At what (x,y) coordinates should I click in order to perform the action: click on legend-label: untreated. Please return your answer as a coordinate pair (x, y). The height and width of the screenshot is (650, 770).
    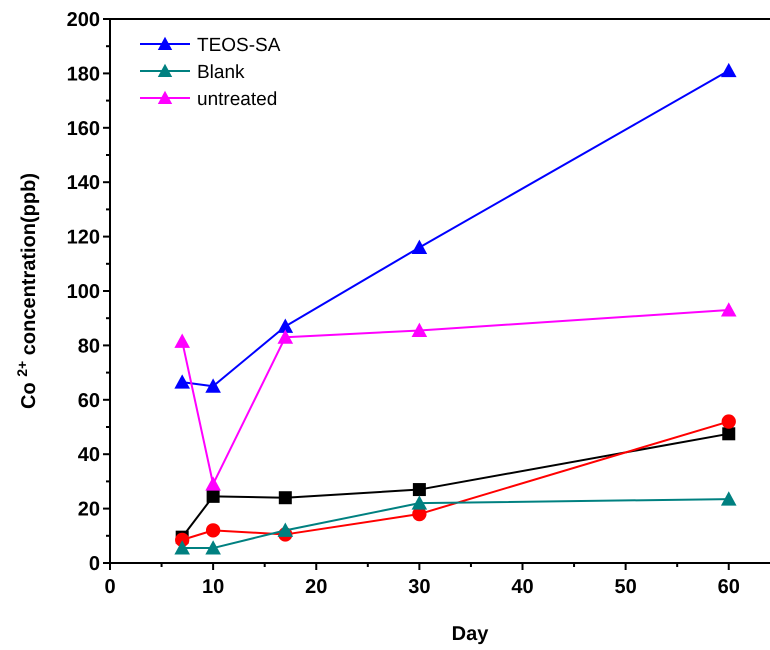
    Looking at the image, I should click on (237, 99).